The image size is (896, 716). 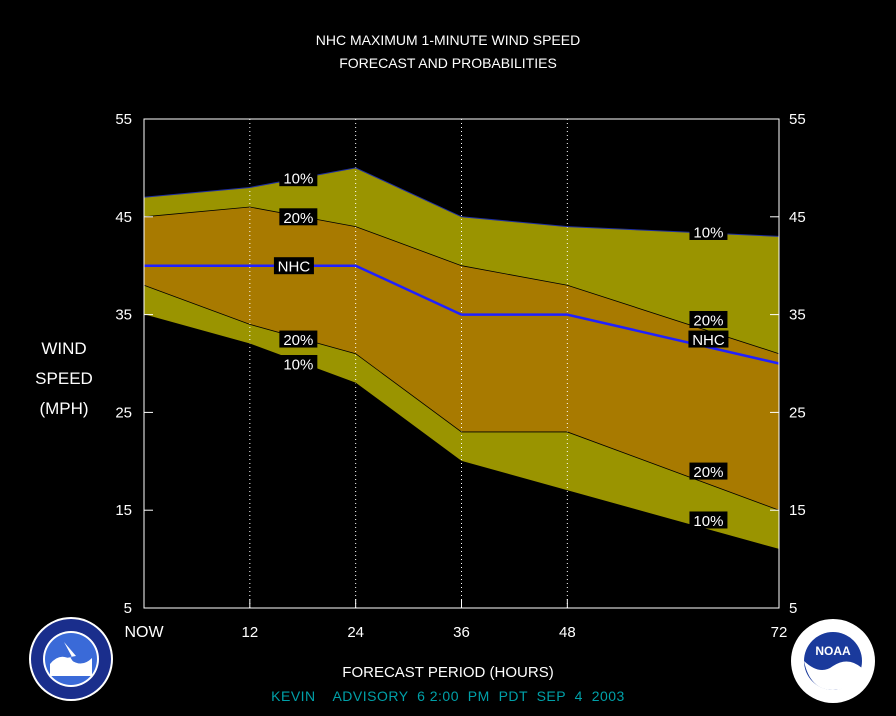 I want to click on annotation-label-9: 10%, so click(x=708, y=521).